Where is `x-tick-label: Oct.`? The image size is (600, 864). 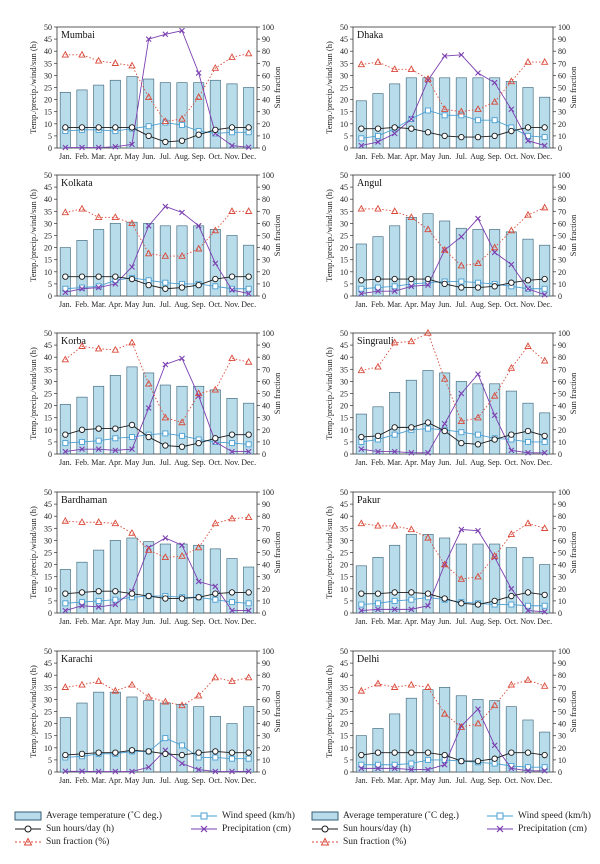
x-tick-label: Oct. is located at coordinates (512, 621).